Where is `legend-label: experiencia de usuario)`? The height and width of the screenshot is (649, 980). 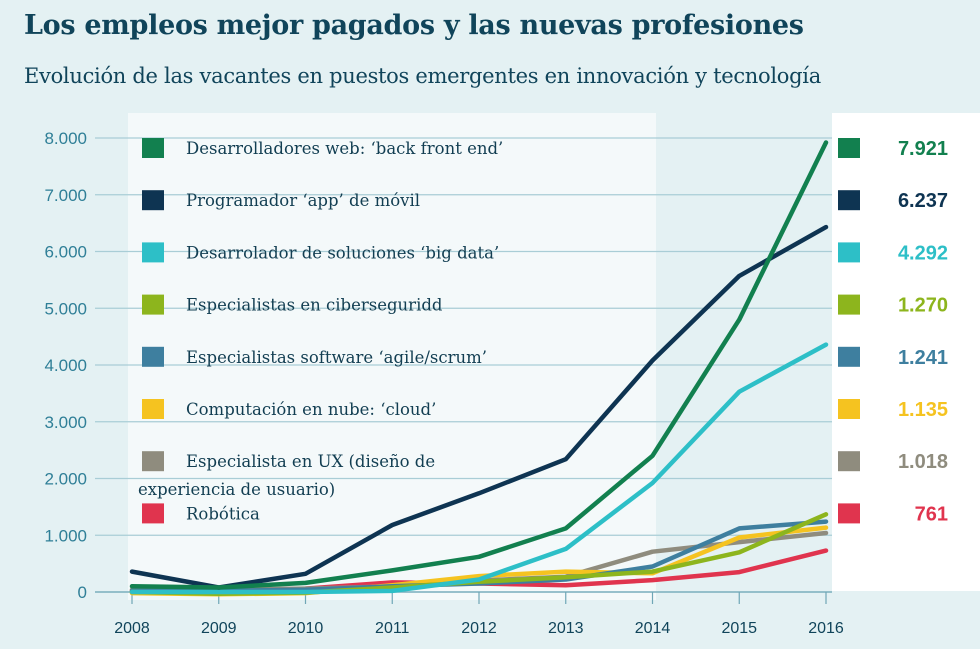 legend-label: experiencia de usuario) is located at coordinates (236, 489).